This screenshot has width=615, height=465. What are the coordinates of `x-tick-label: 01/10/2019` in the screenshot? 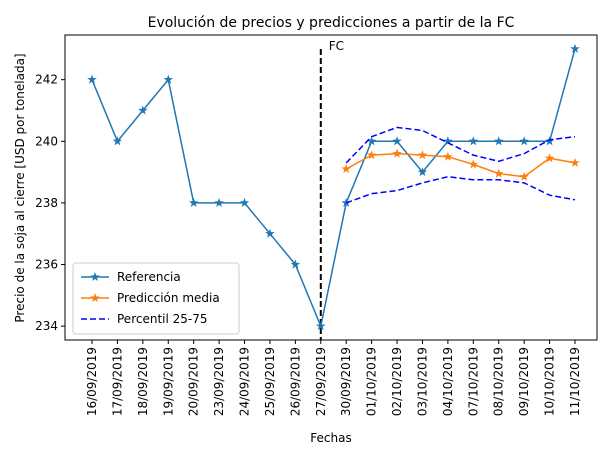 It's located at (372, 381).